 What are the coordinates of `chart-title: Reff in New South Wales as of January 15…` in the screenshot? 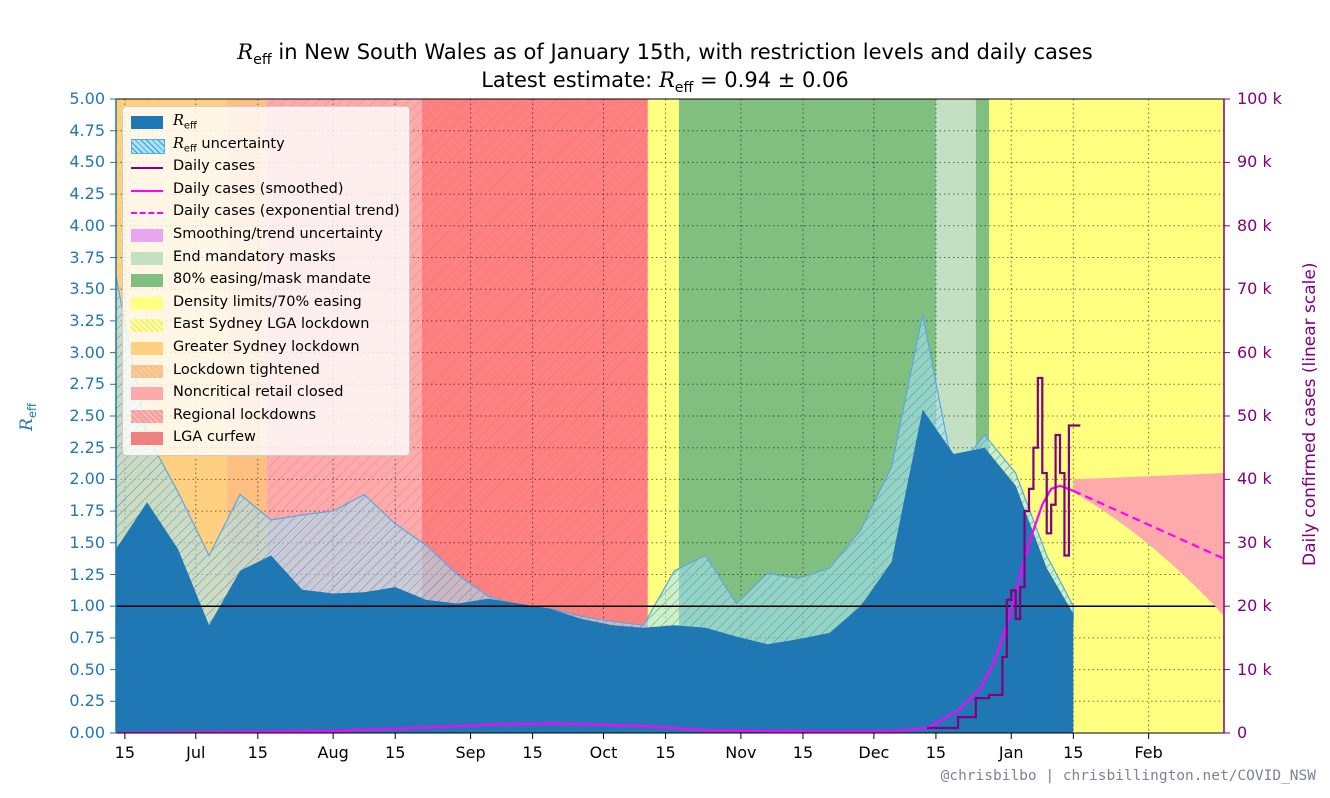 It's located at (665, 54).